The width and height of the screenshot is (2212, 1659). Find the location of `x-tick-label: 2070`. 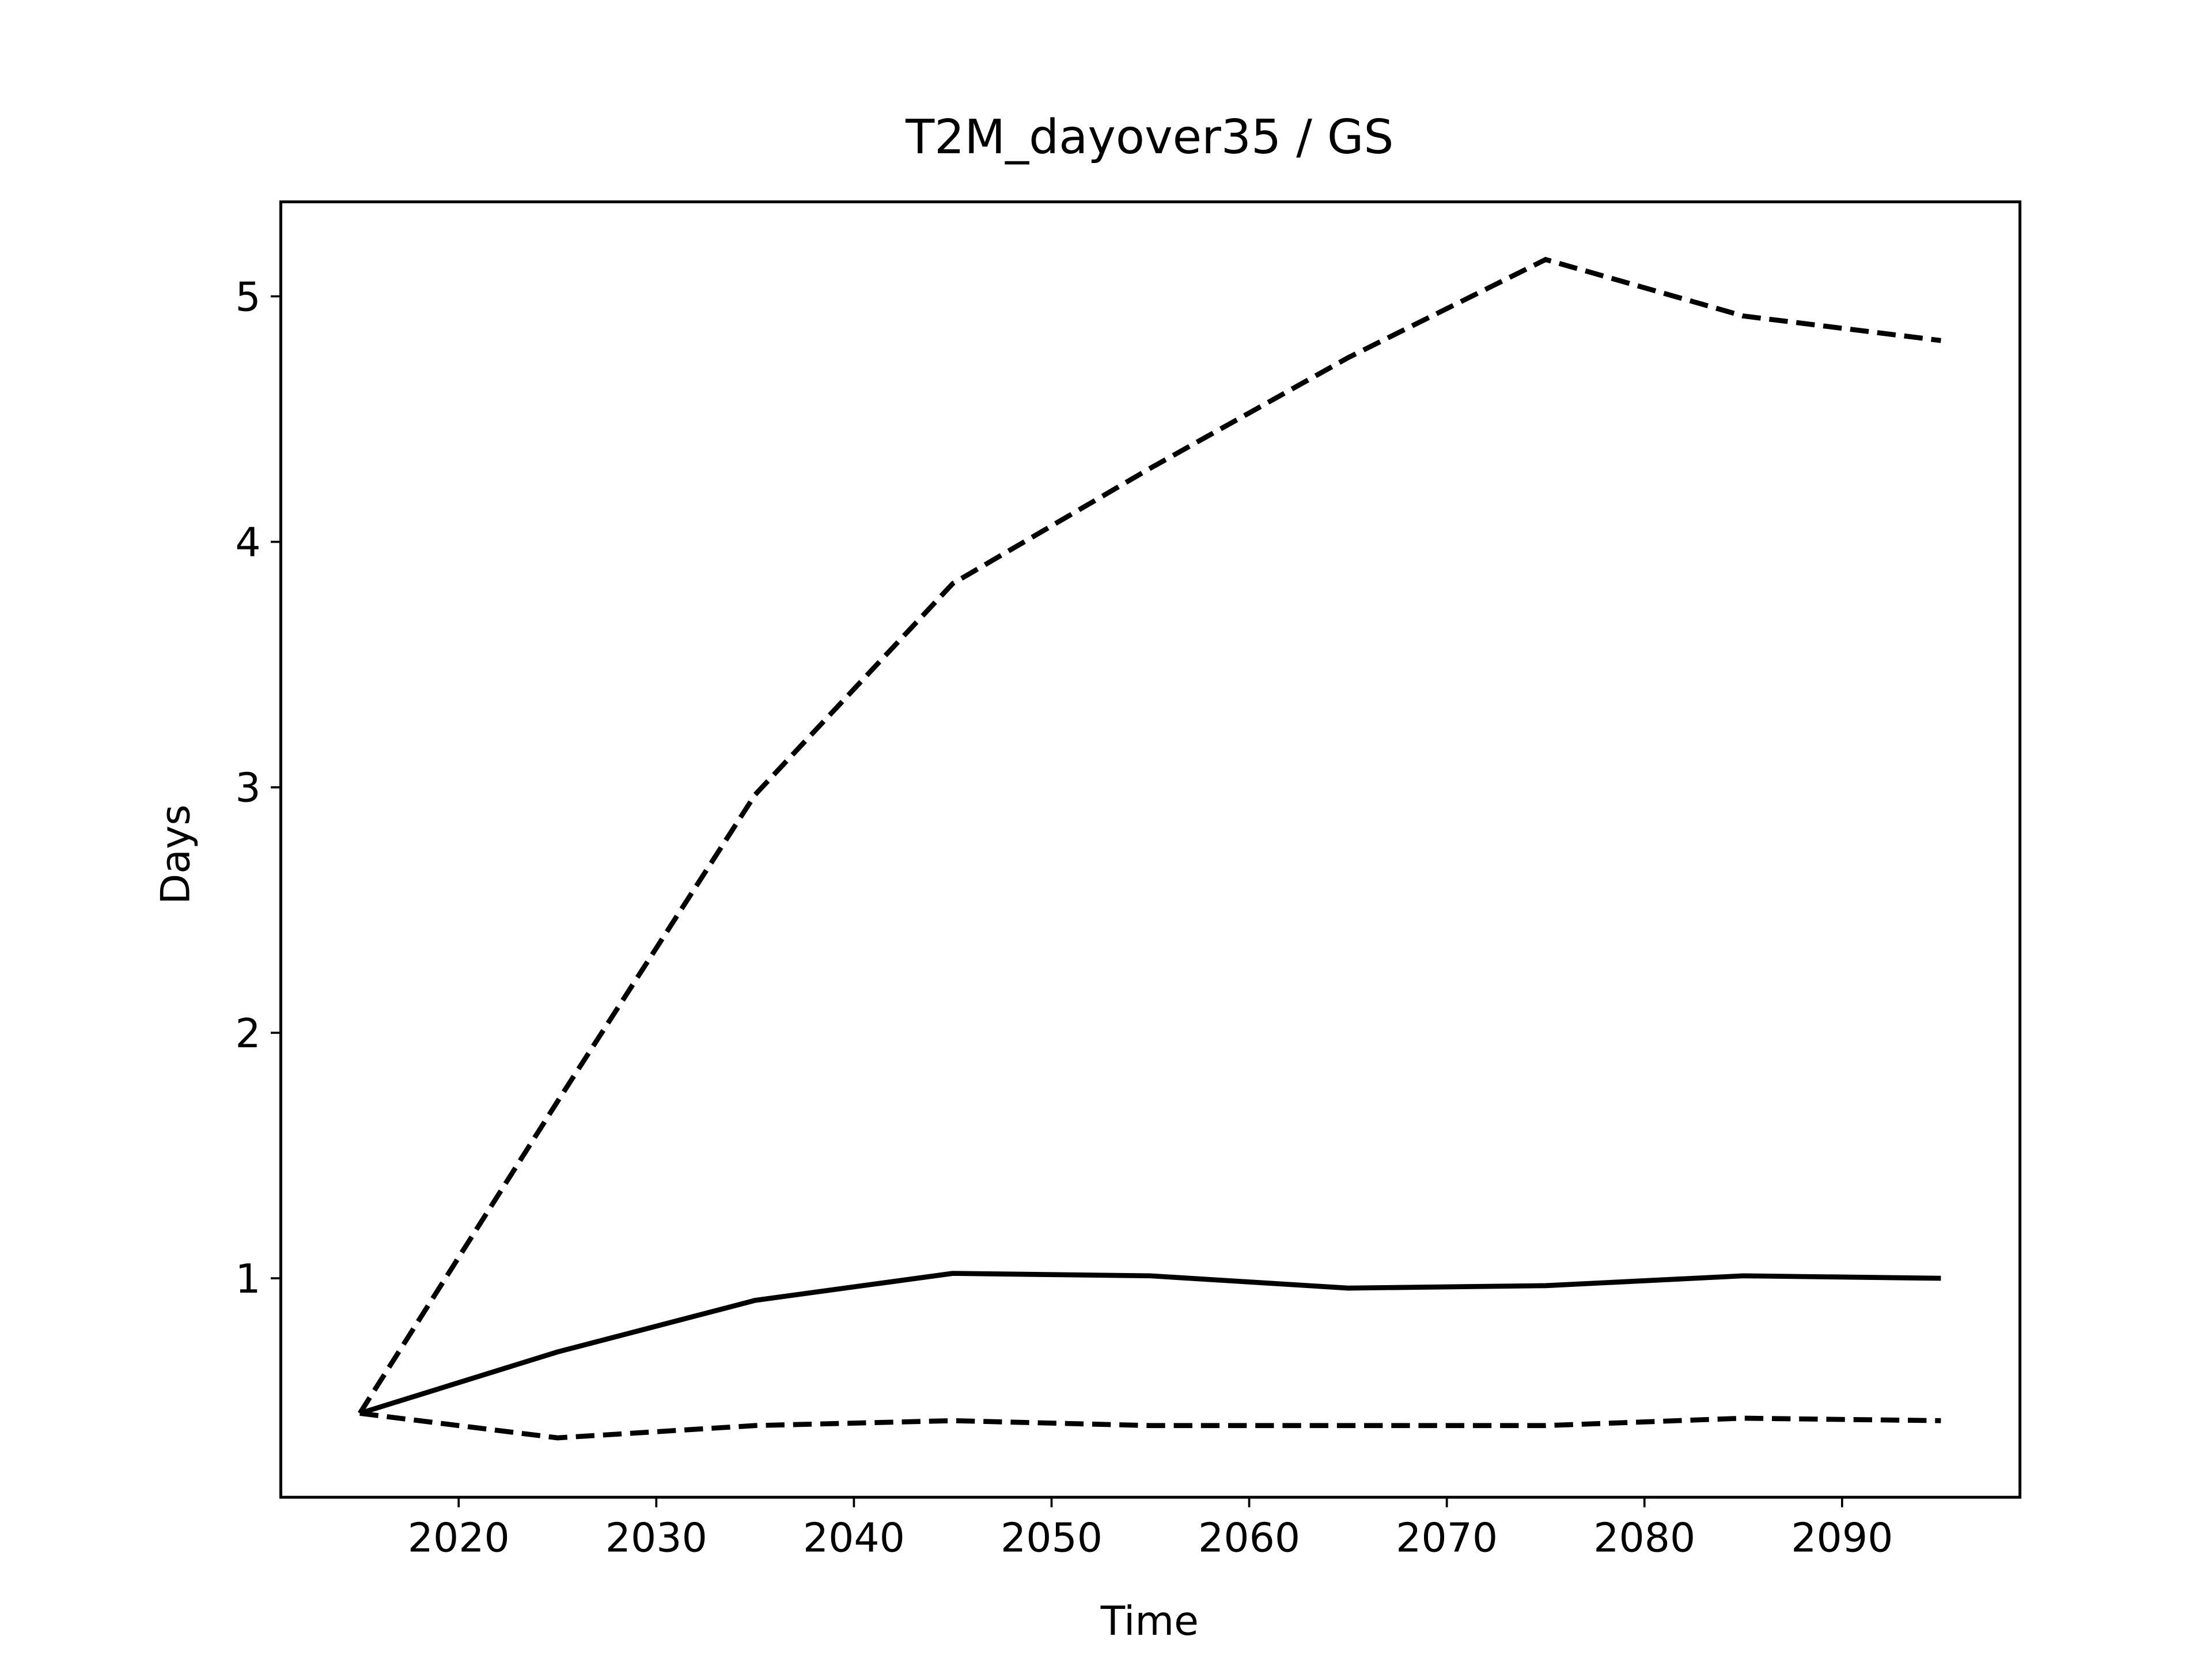

x-tick-label: 2070 is located at coordinates (1447, 1538).